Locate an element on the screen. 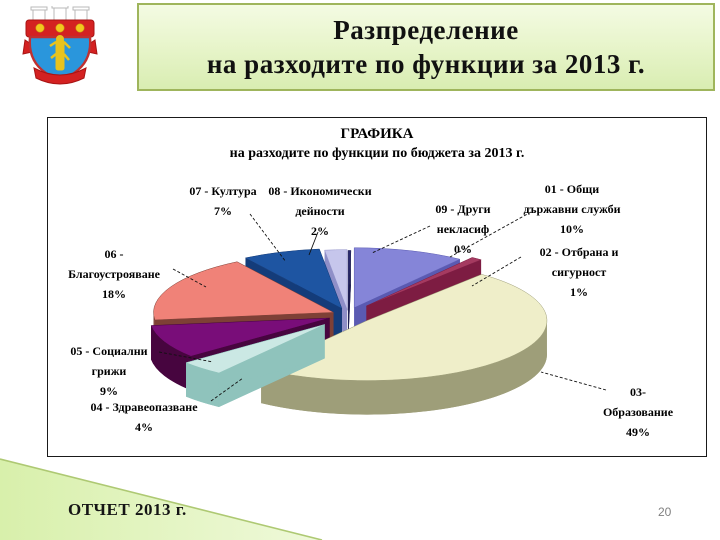 This screenshot has height=540, width=720. footer-wedge is located at coordinates (161, 499).